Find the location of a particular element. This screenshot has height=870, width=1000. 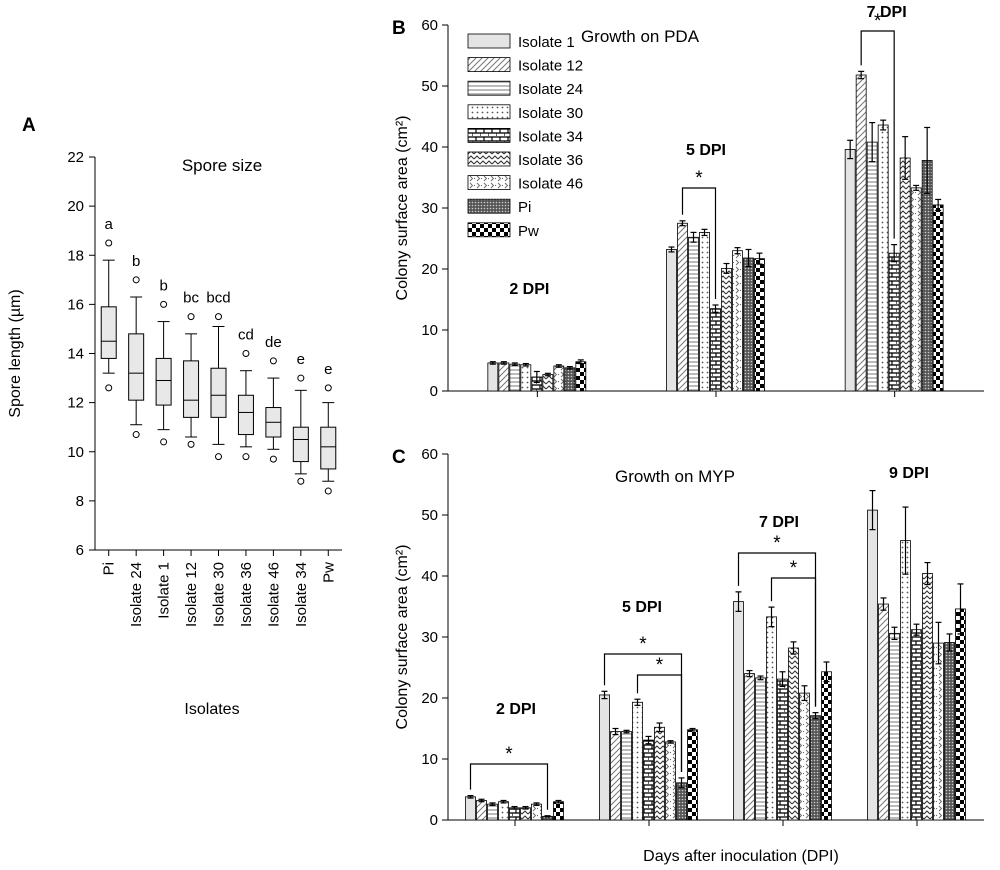

significance-letter: e is located at coordinates (301, 359).